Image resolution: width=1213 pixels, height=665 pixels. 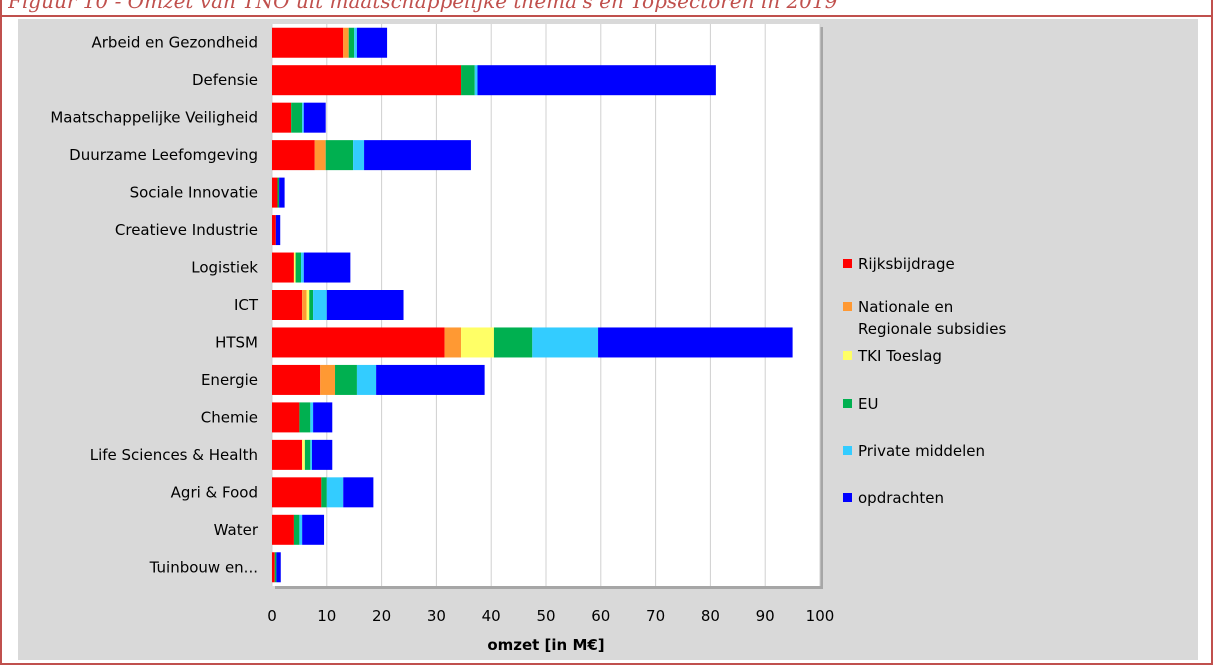 I want to click on category-label: ICT, so click(x=246, y=305).